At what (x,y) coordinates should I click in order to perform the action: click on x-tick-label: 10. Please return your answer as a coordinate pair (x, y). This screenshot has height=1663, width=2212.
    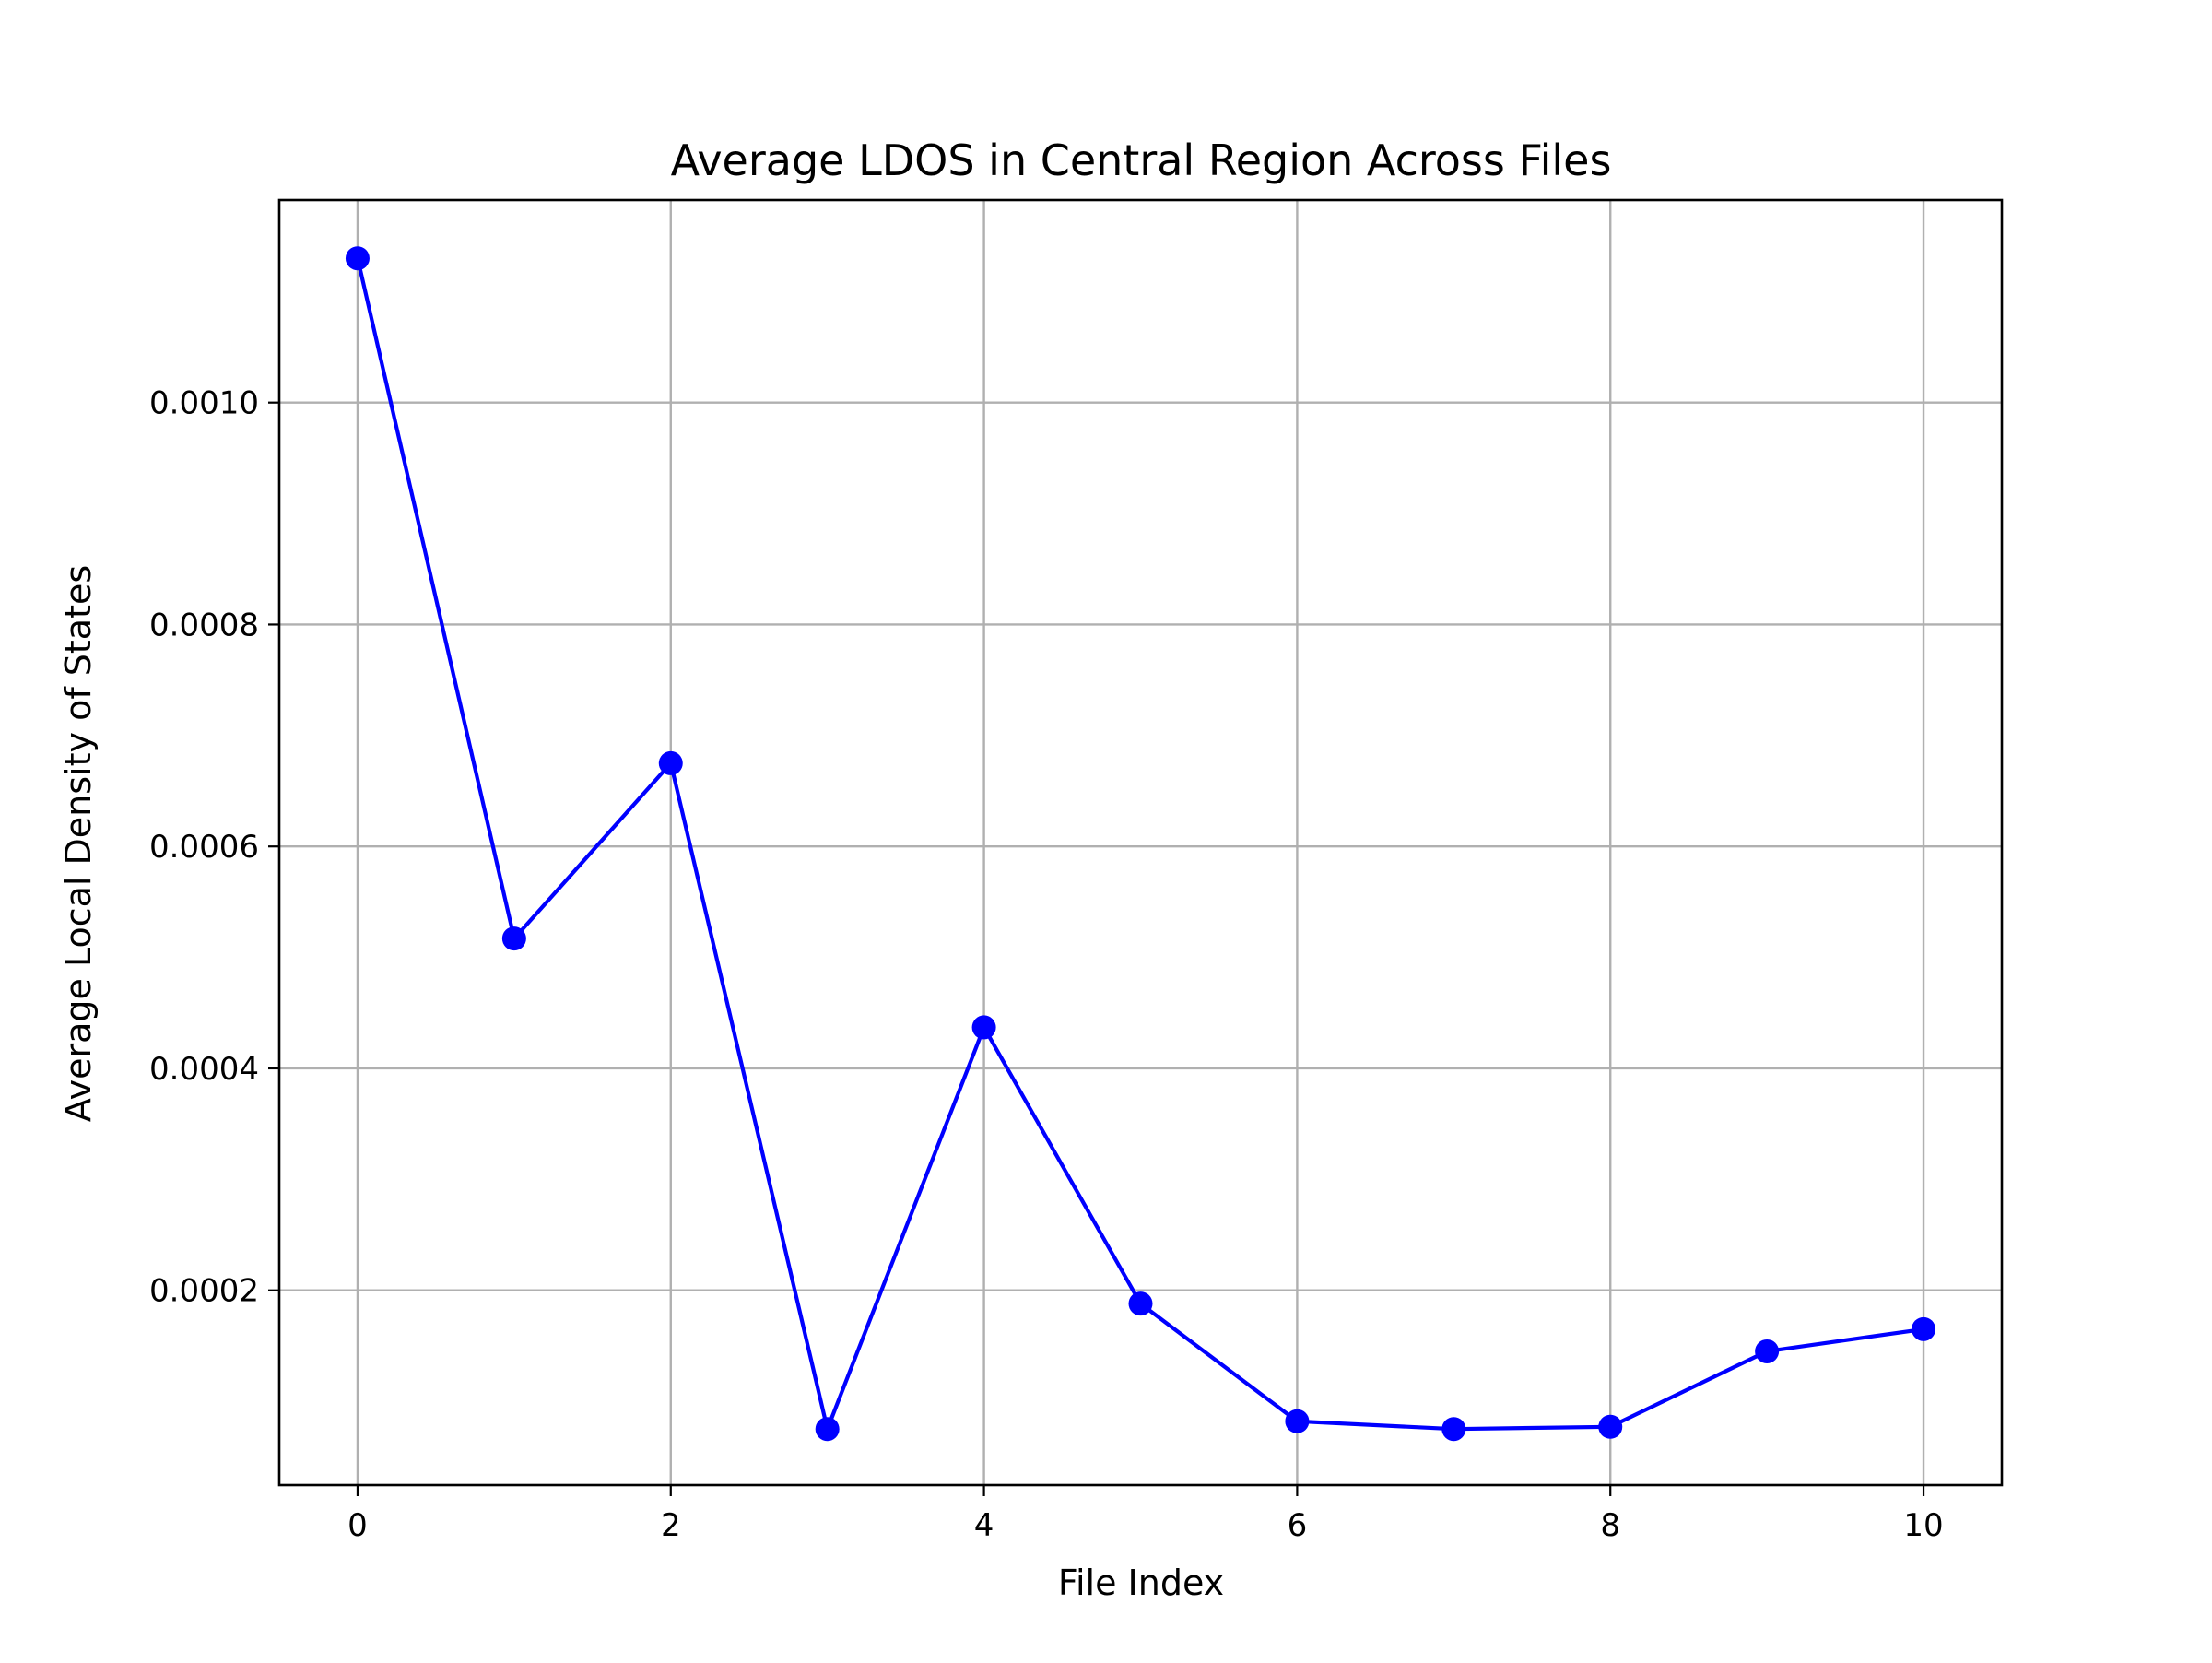
    Looking at the image, I should click on (1923, 1525).